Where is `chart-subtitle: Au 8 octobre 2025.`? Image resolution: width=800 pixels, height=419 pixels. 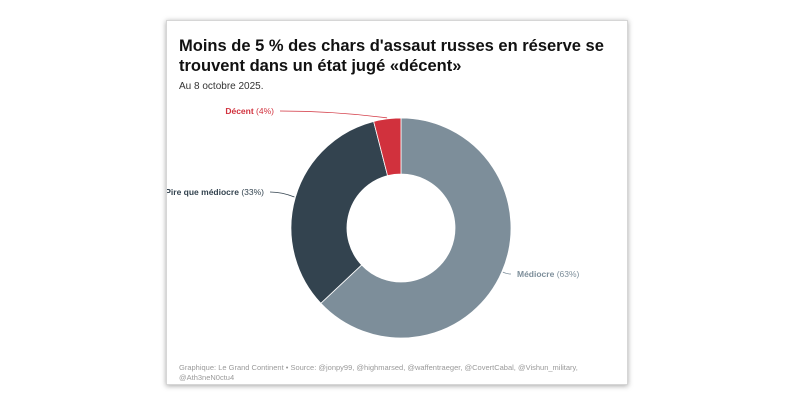 chart-subtitle: Au 8 octobre 2025. is located at coordinates (221, 86).